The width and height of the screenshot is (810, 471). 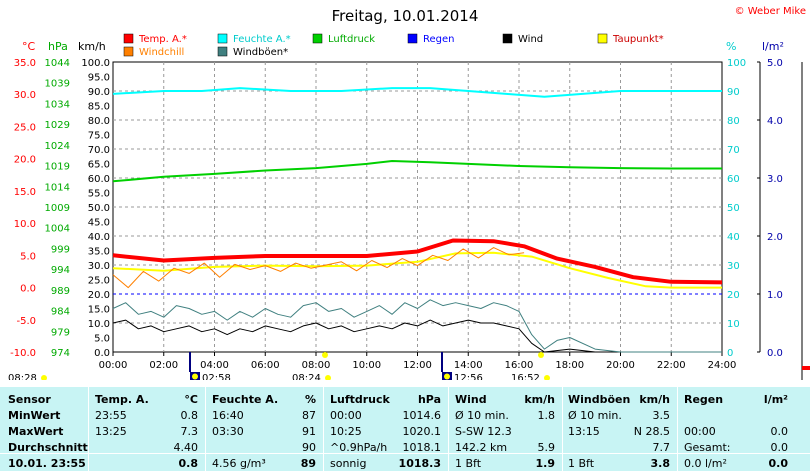 I want to click on x-tick-label: 04:00, so click(x=214, y=365).